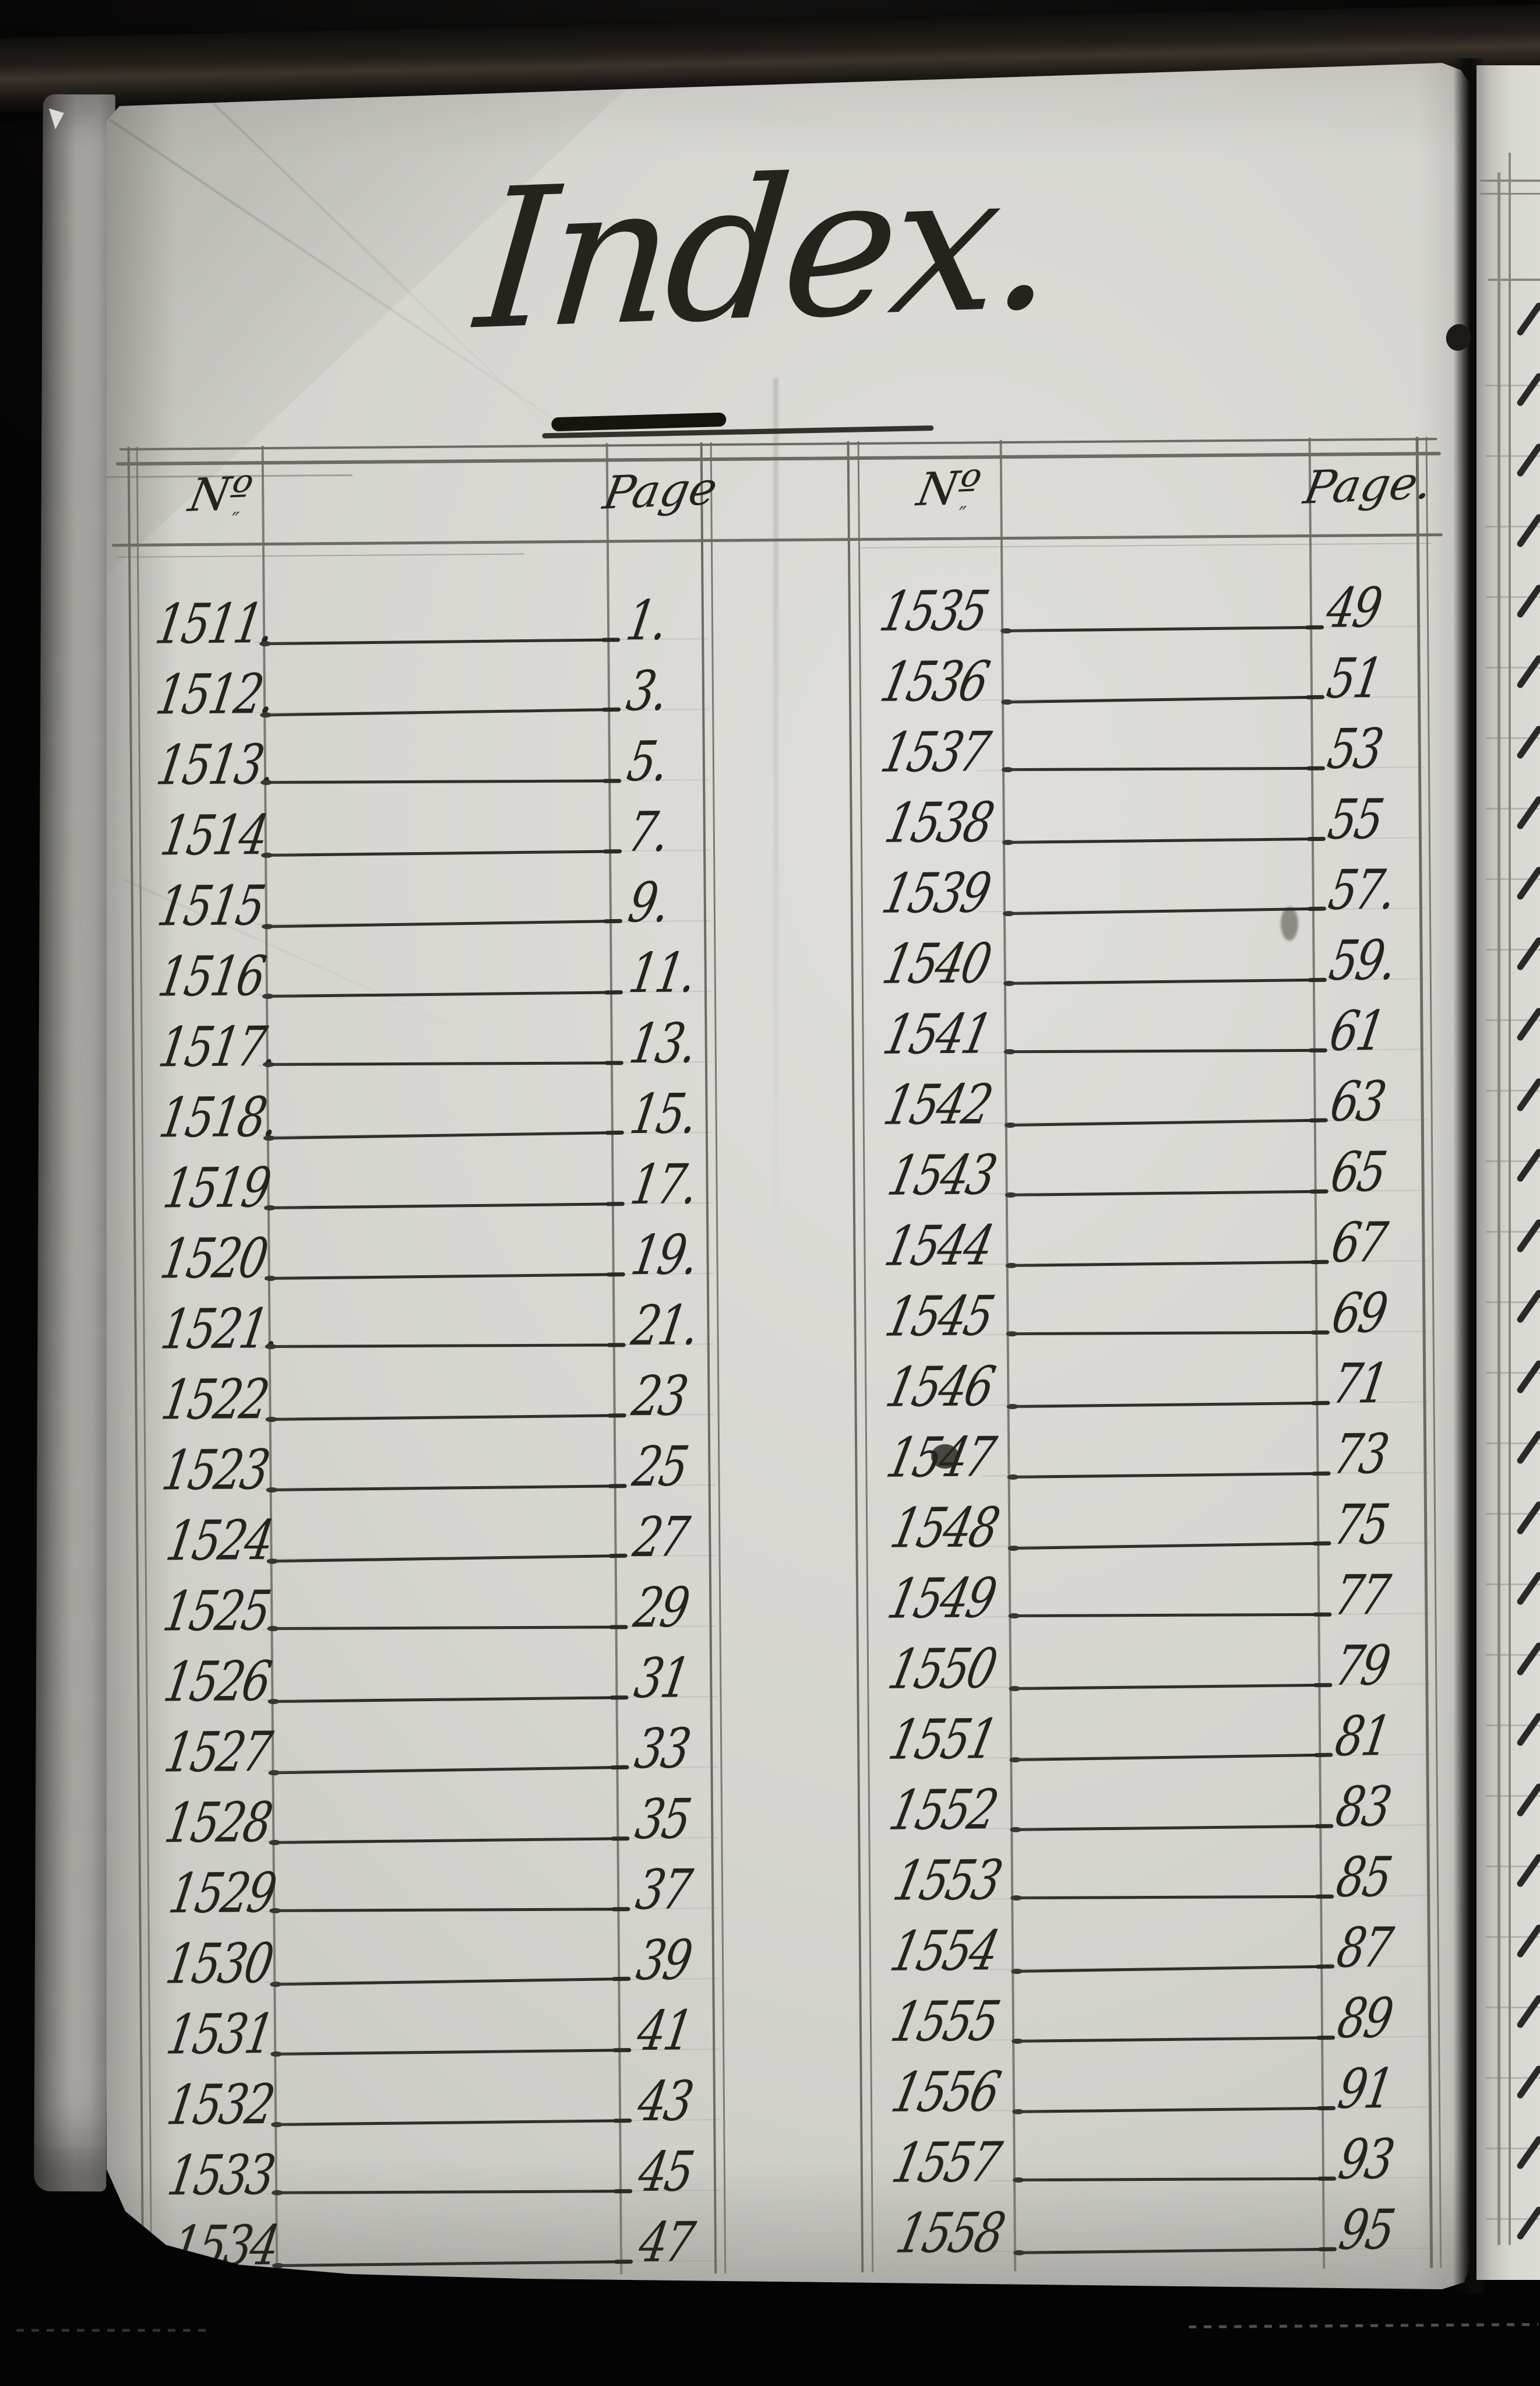  Describe the element at coordinates (1156, 2156) in the screenshot. I see `index-row: 1557 93` at that location.